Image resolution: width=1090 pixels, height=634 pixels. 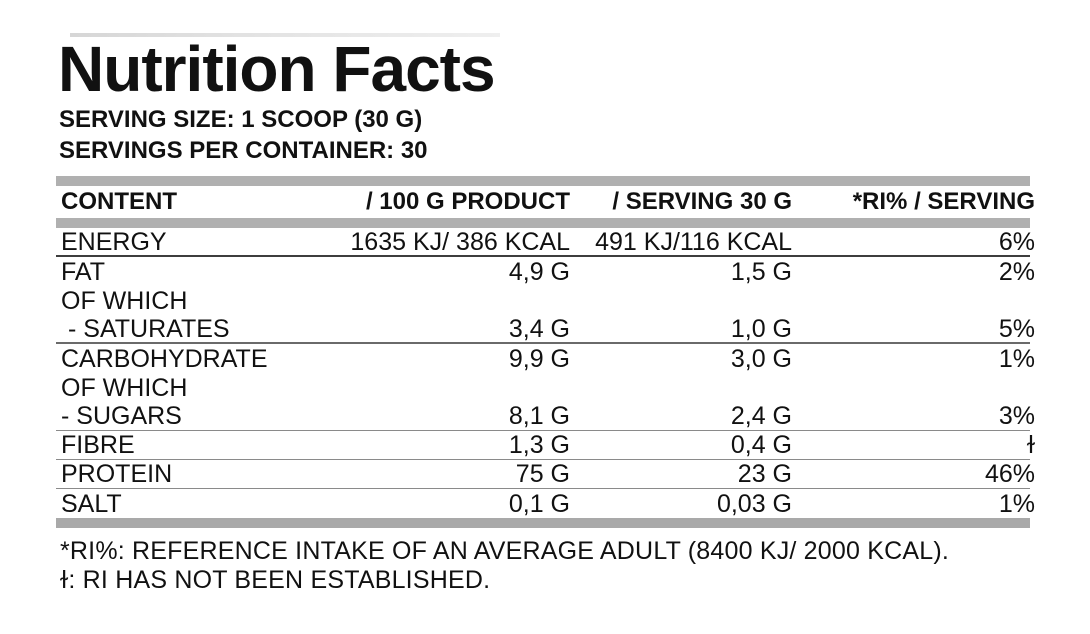 I want to click on row-ri: ɫ, so click(x=1030, y=445).